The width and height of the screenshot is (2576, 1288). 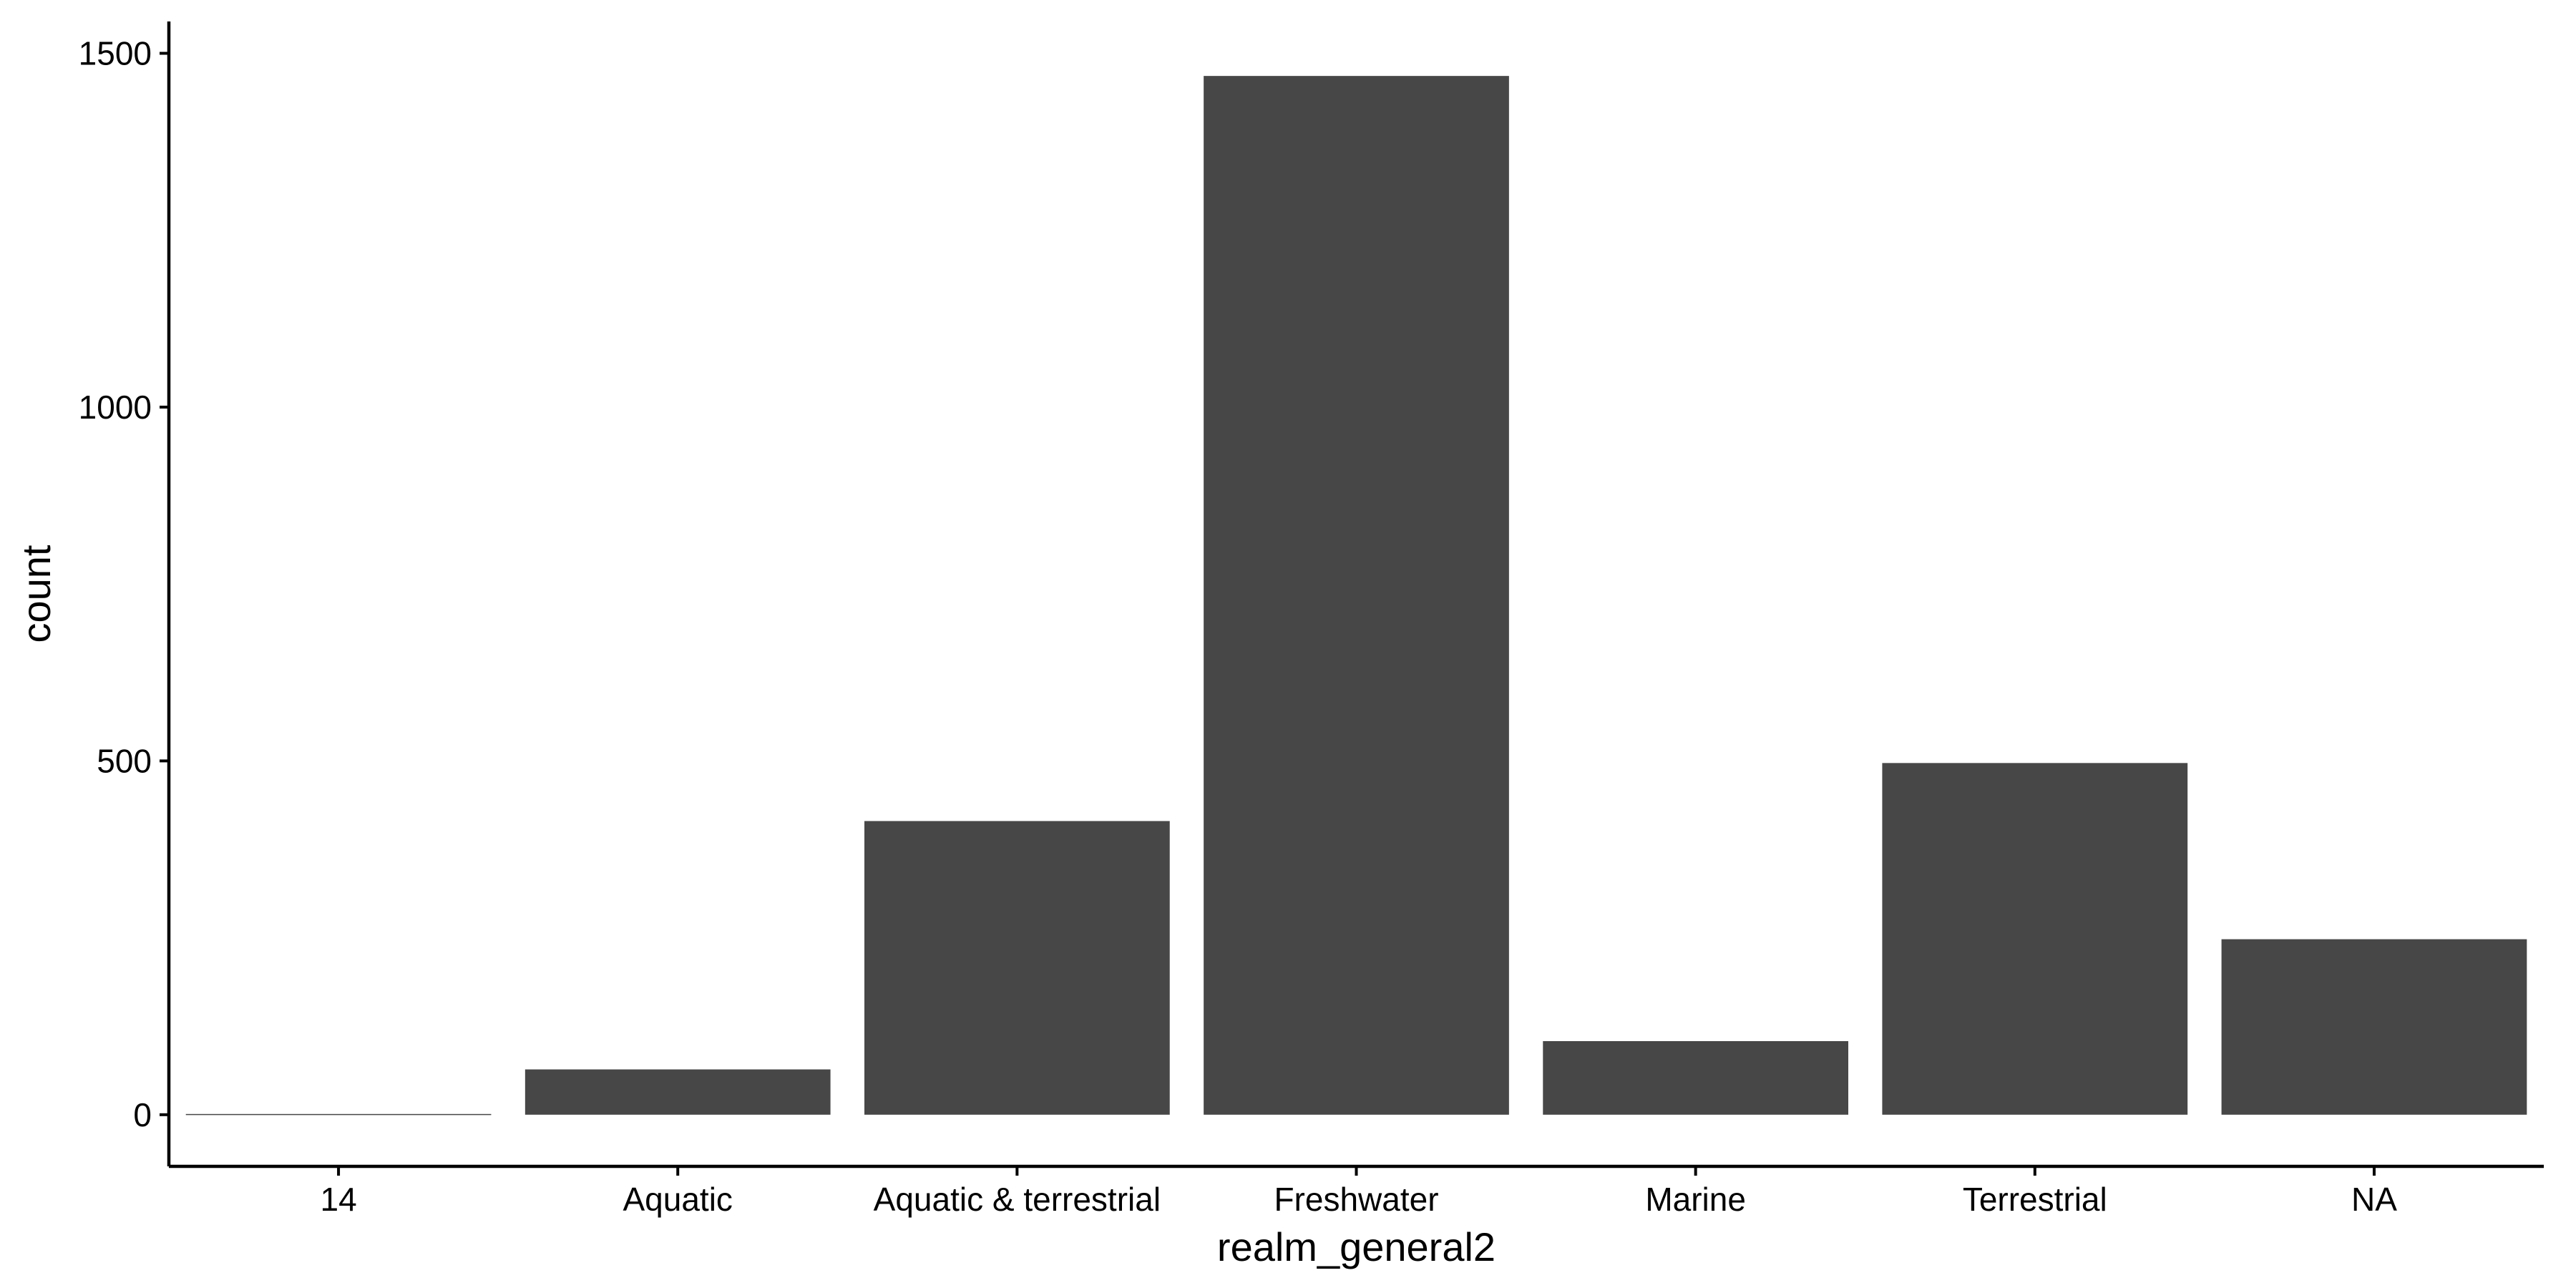 What do you see at coordinates (677, 1199) in the screenshot?
I see `x-tick-label: Aquatic` at bounding box center [677, 1199].